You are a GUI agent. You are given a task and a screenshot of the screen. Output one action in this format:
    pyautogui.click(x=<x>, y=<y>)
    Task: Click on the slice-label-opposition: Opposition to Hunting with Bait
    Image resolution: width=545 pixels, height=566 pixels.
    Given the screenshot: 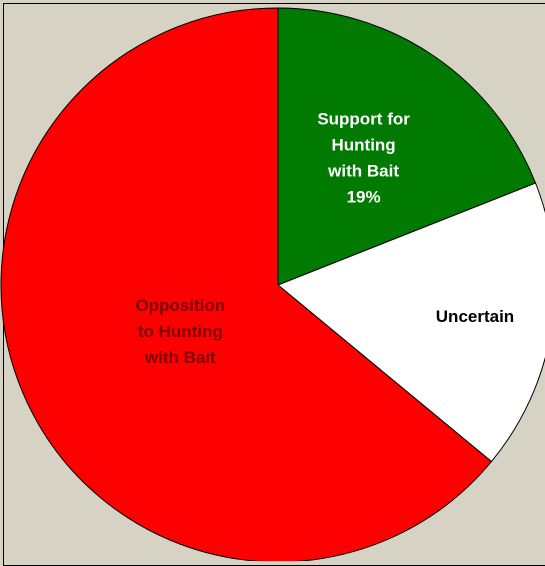 What is the action you would take?
    pyautogui.click(x=180, y=331)
    